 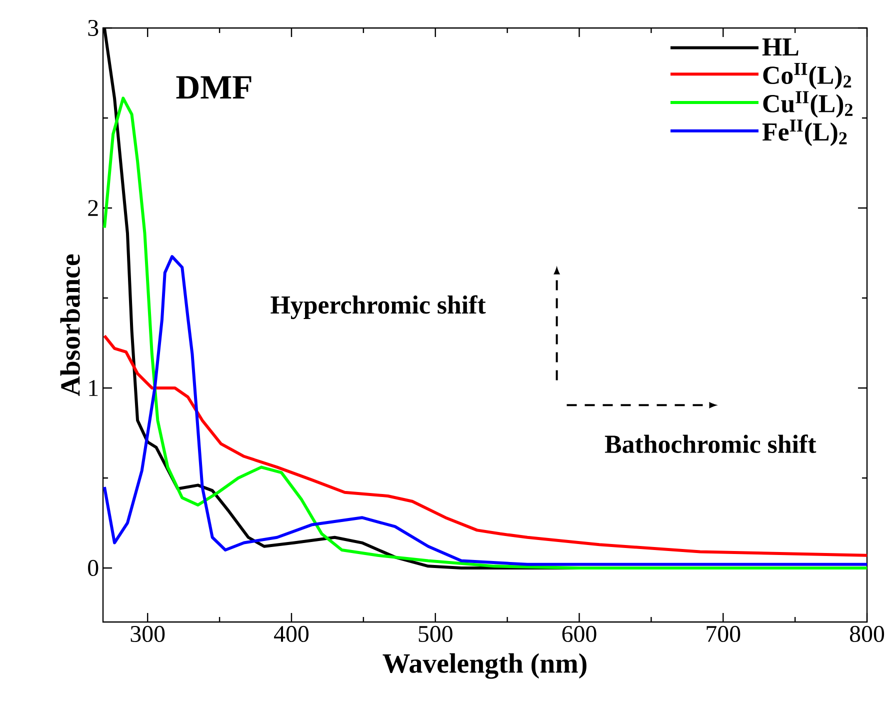 What do you see at coordinates (808, 104) in the screenshot?
I see `legend-label: Cu$^{II}$(L)$_{2}$` at bounding box center [808, 104].